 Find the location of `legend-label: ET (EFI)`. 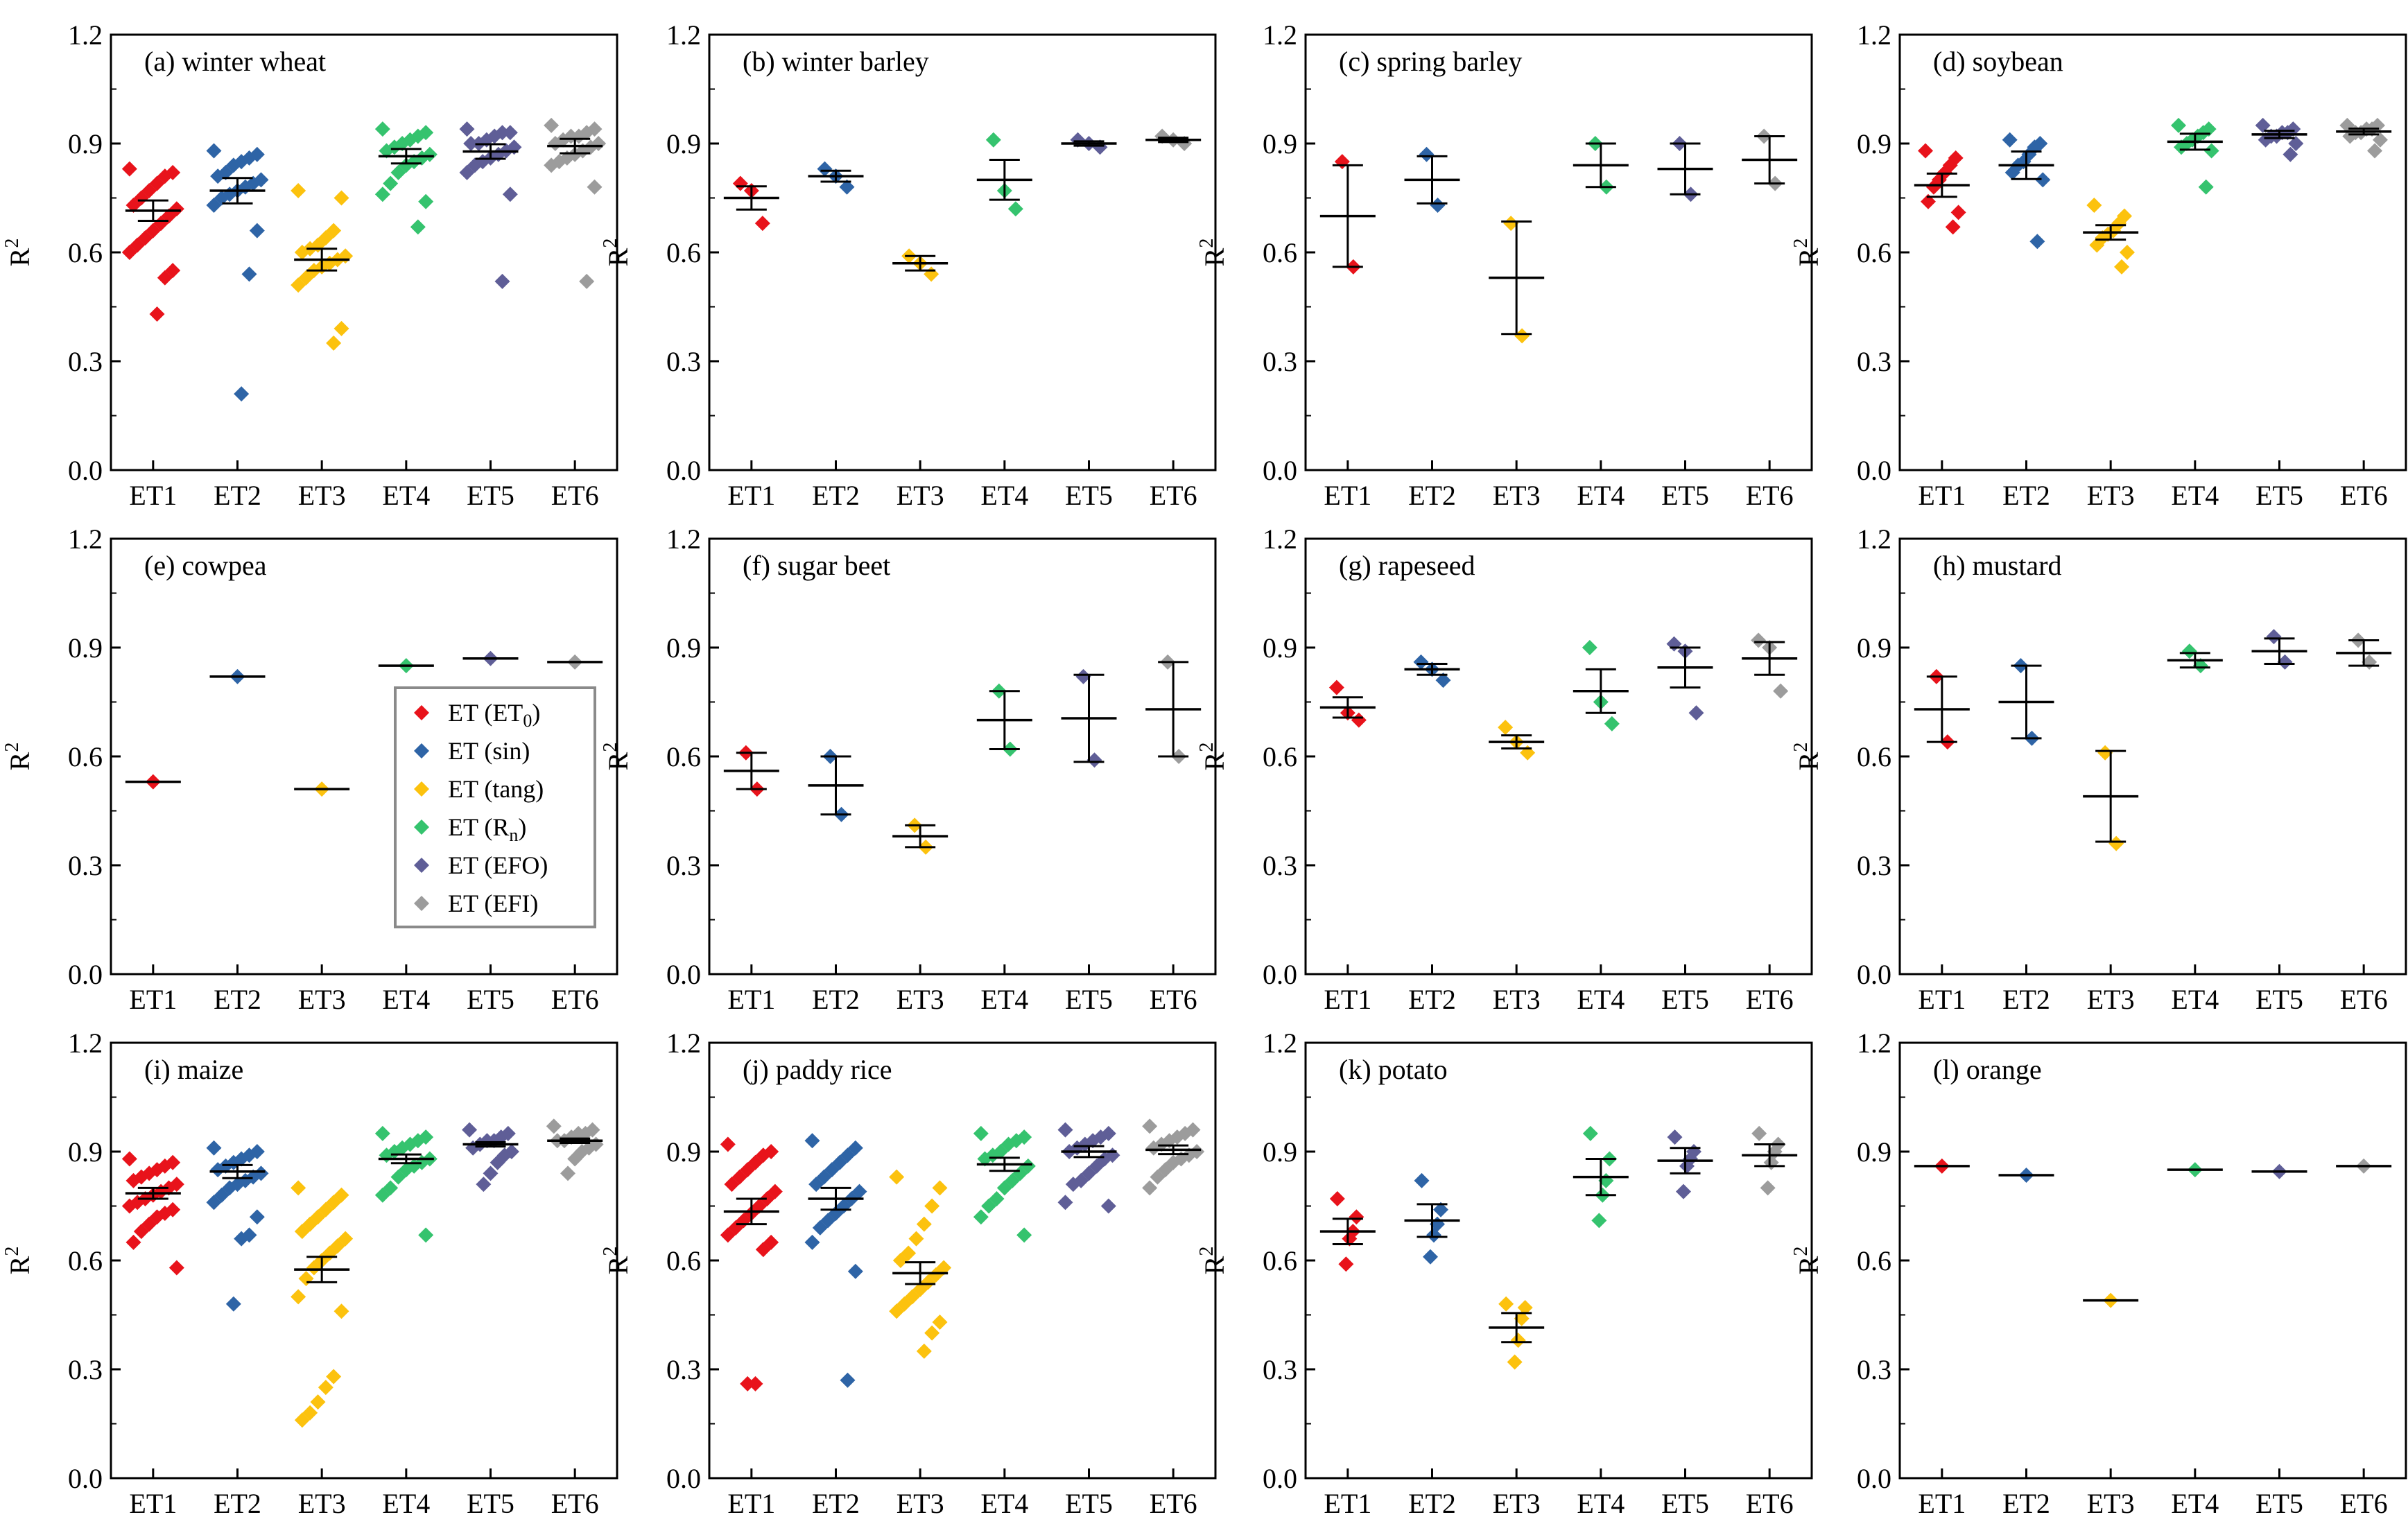

legend-label: ET (EFI) is located at coordinates (493, 904).